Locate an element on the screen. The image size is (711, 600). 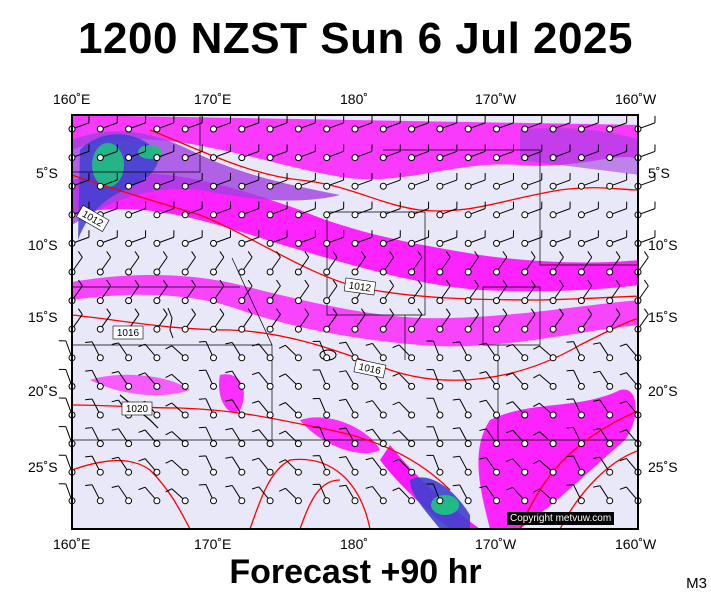
isobar-1012-upper is located at coordinates (393, 170).